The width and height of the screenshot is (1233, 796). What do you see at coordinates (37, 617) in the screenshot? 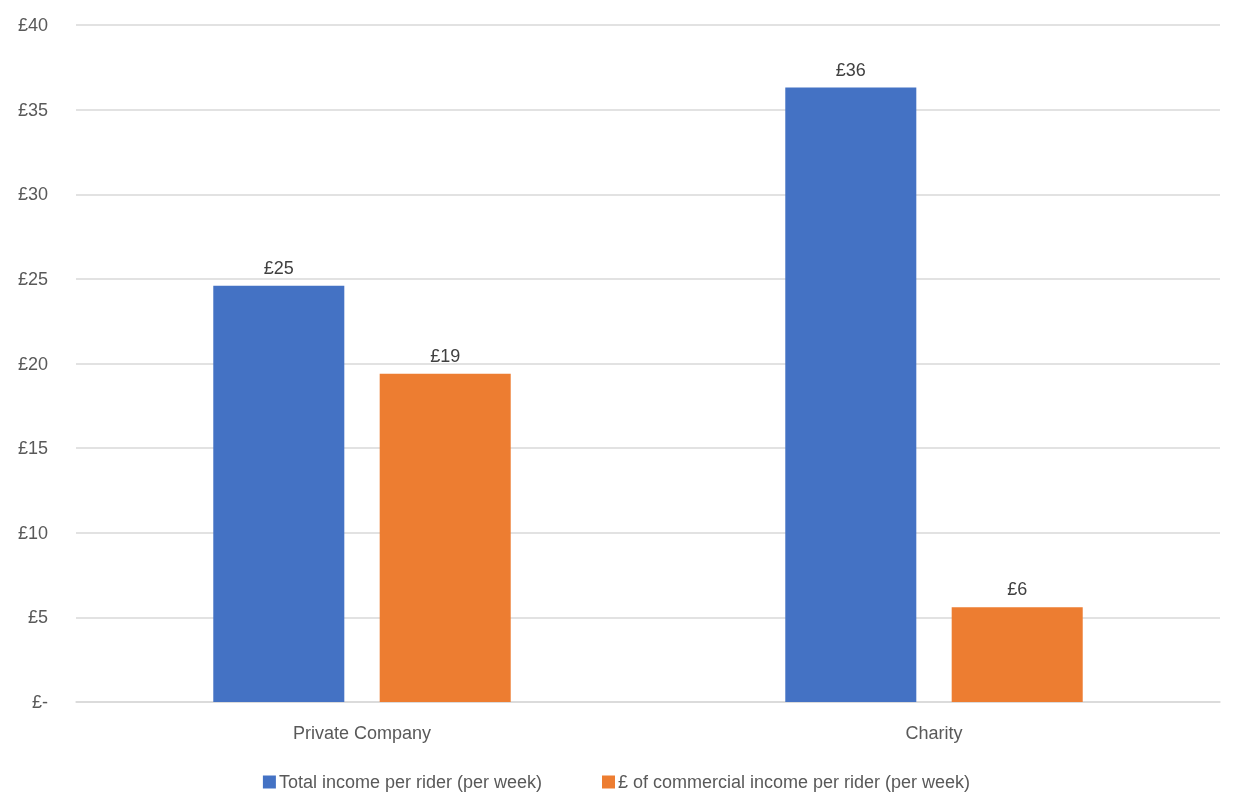
I see `y-tick-label: £5` at bounding box center [37, 617].